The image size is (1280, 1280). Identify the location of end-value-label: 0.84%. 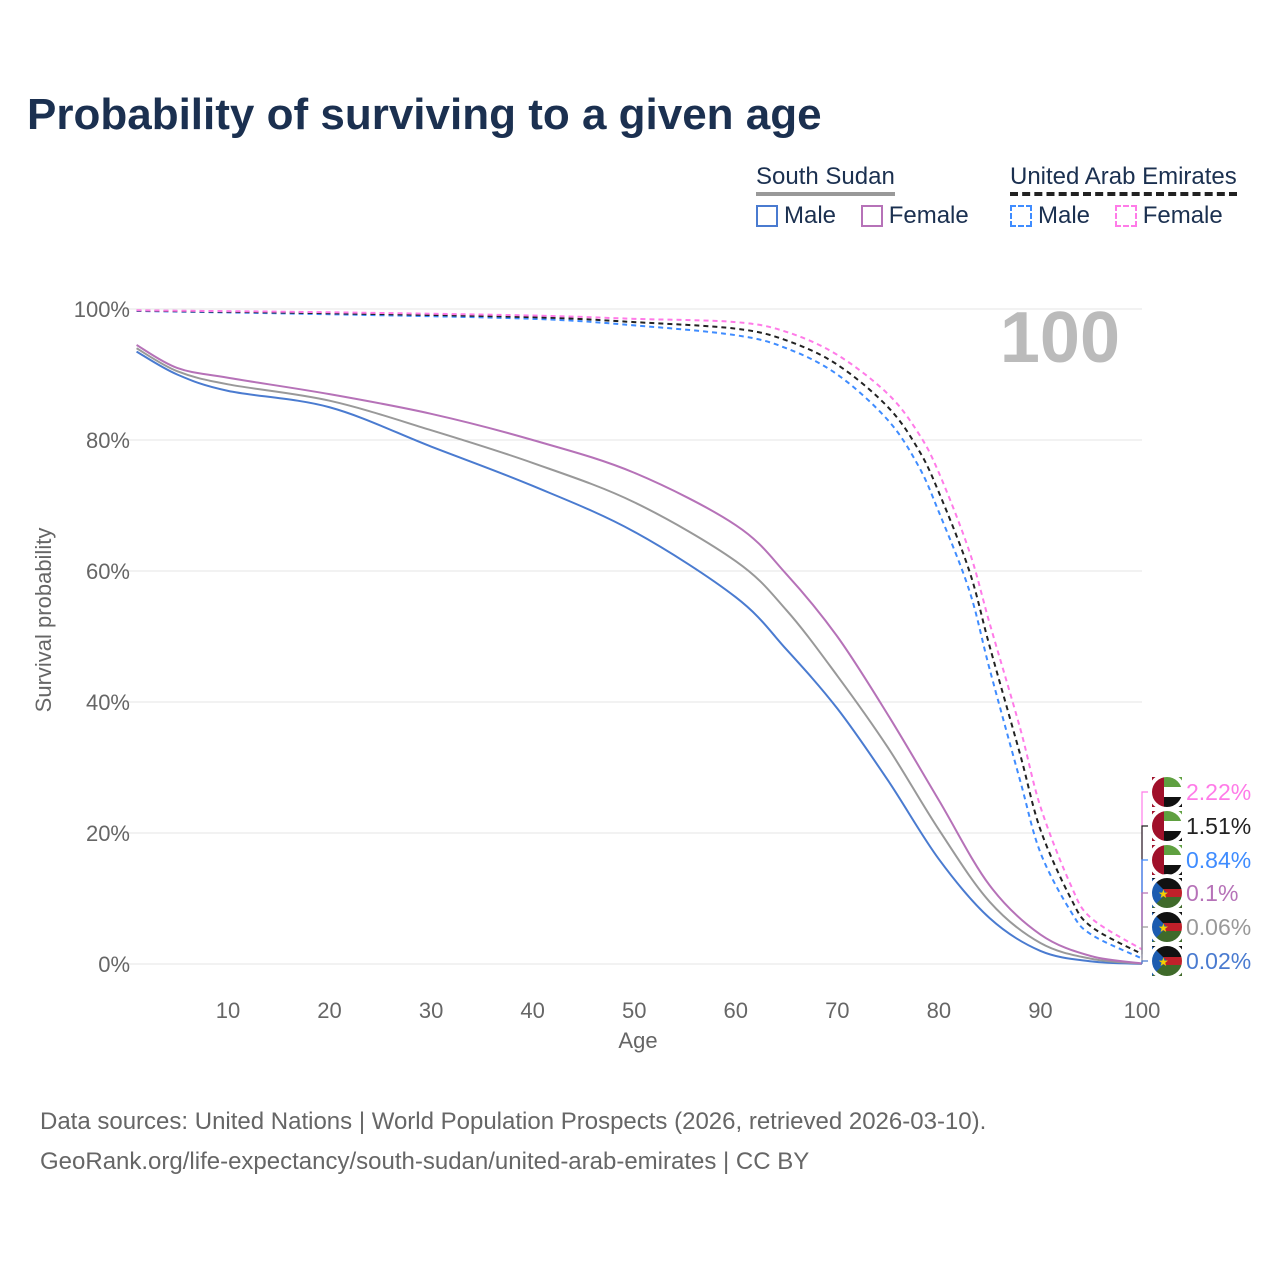
(1218, 860).